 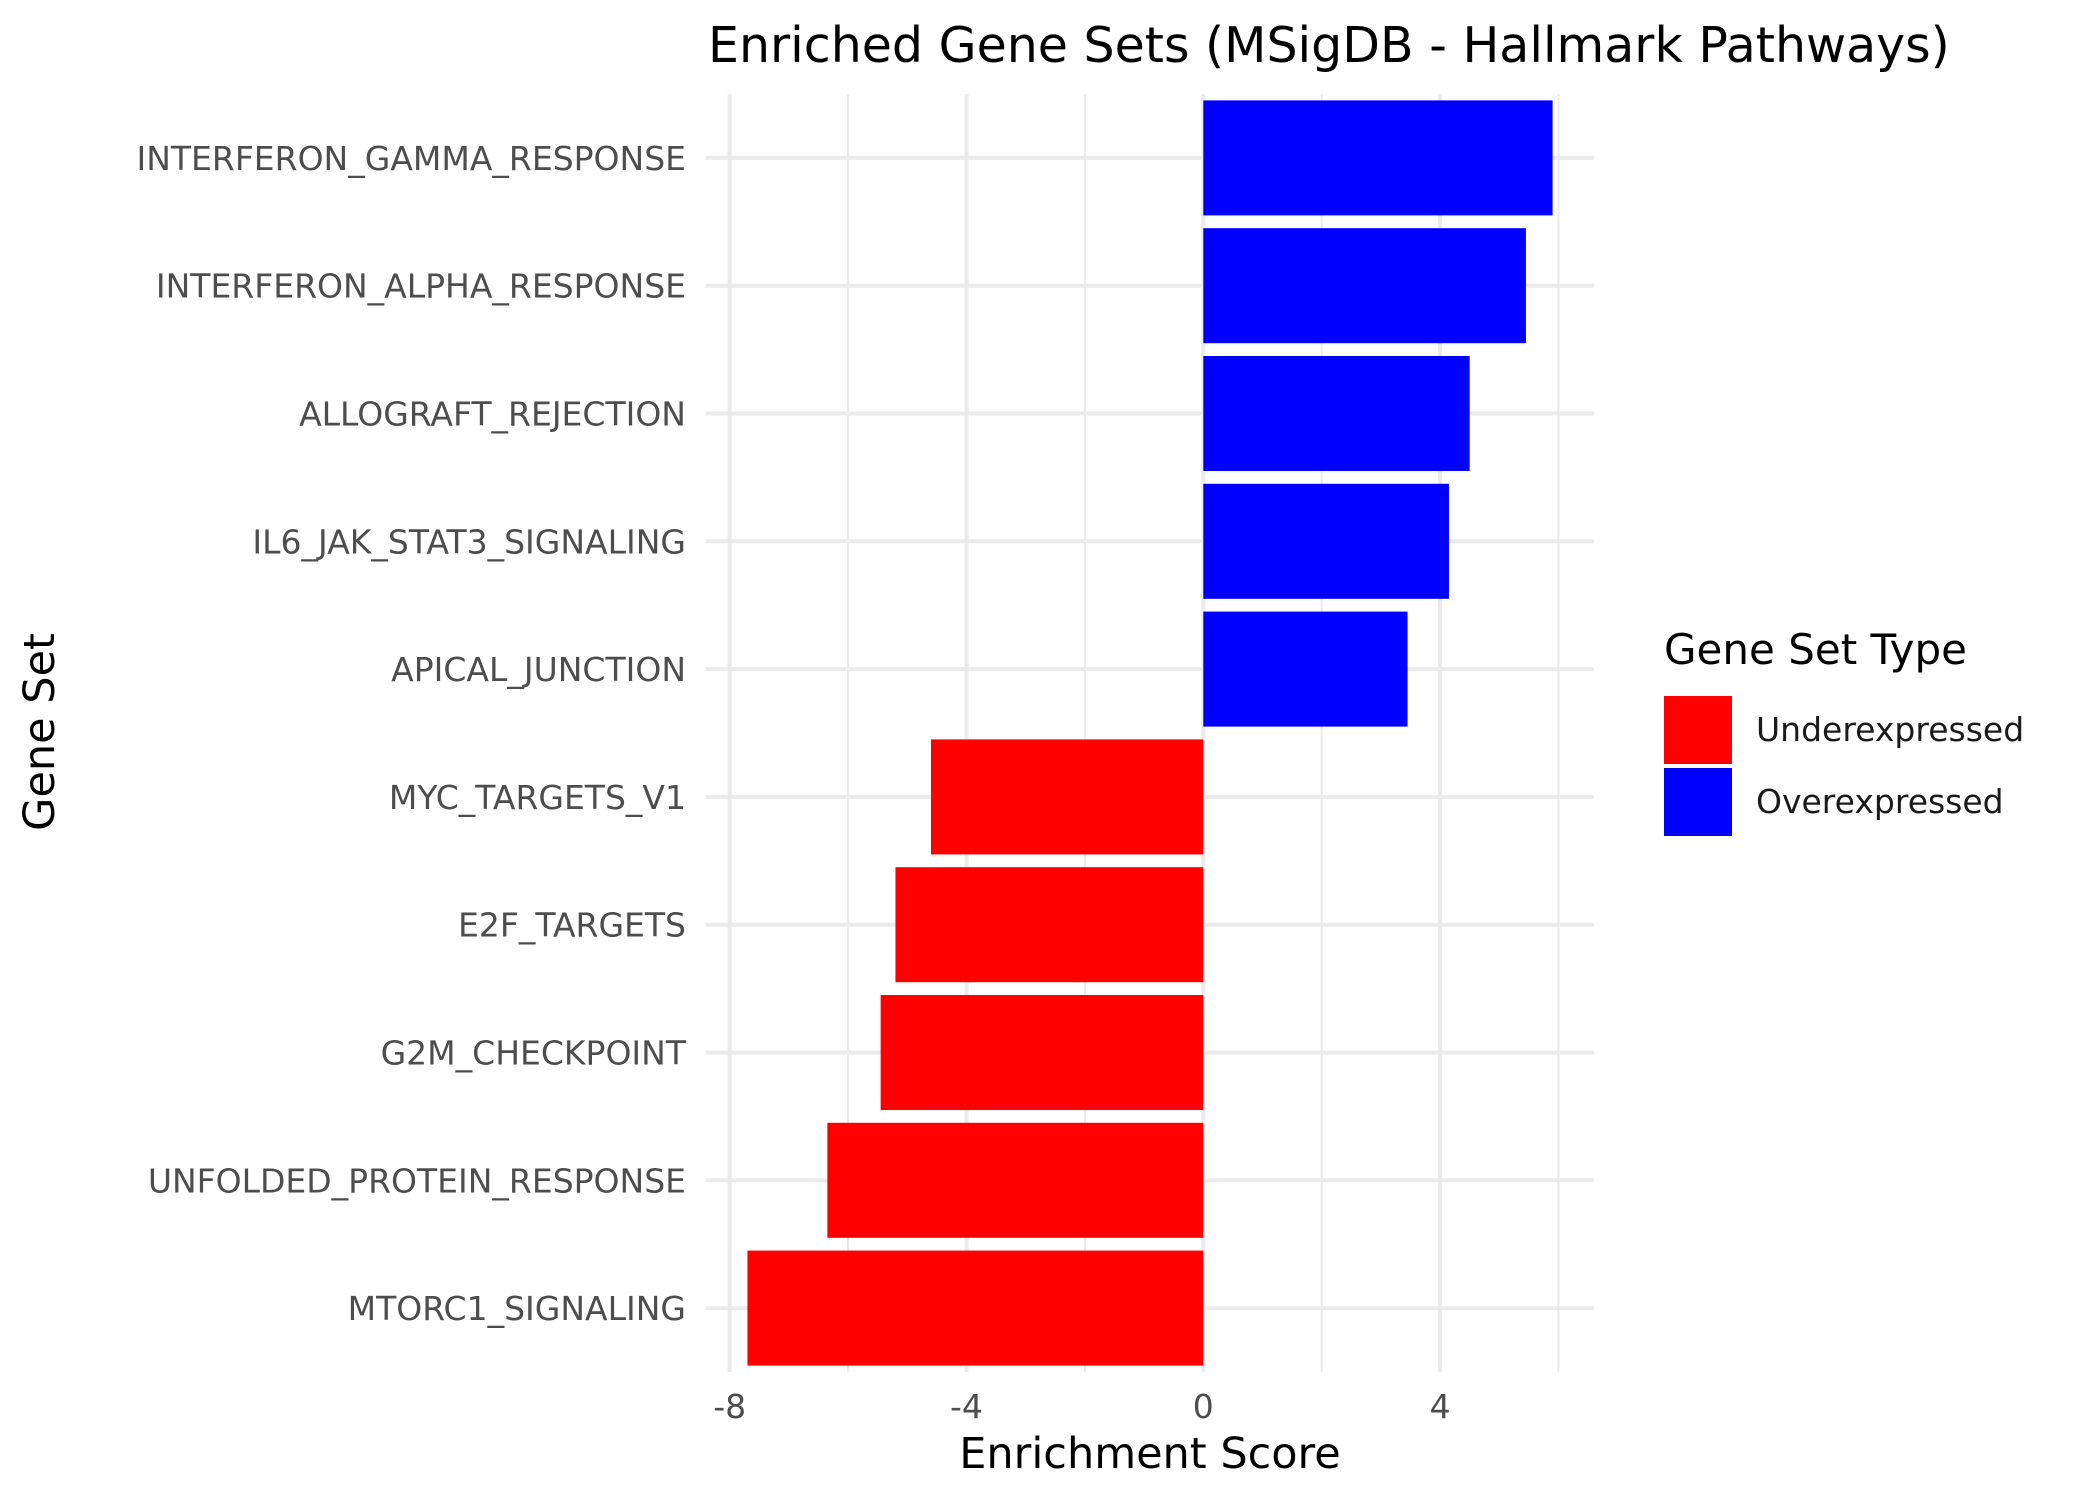 I want to click on y-tick-label: INTERFERON_GAMMA_RESPONSE, so click(x=411, y=158).